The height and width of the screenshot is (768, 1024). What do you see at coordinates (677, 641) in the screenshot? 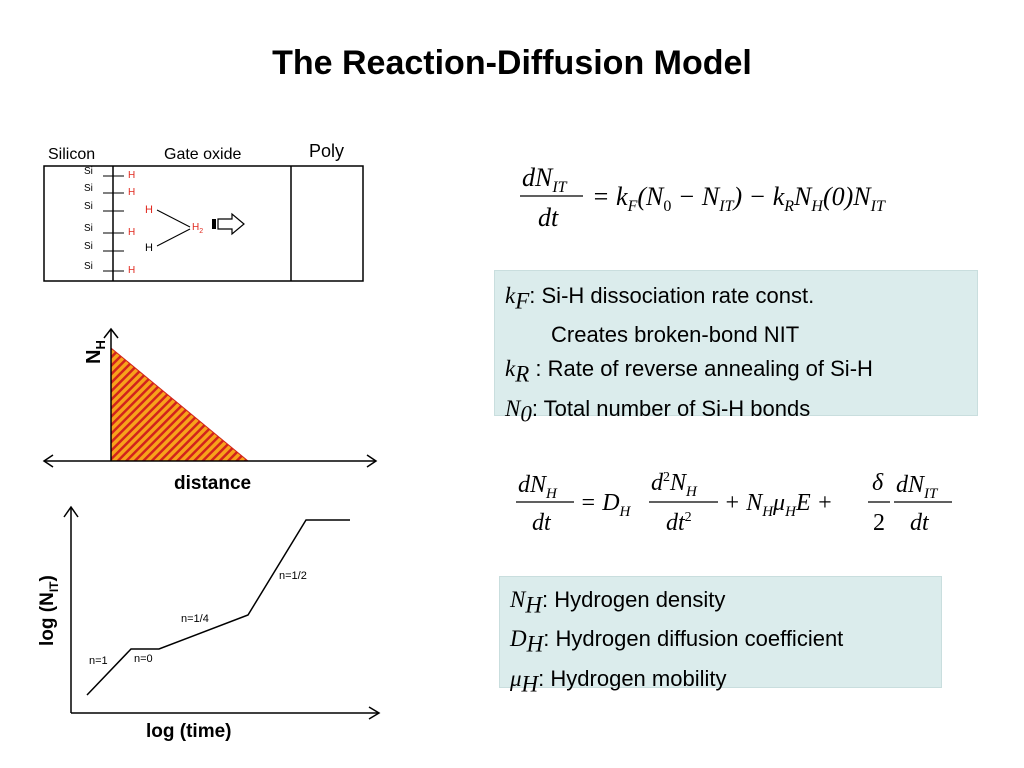
I see `def-row-dh: DH: Hydrogen diffusion coefficient` at bounding box center [677, 641].